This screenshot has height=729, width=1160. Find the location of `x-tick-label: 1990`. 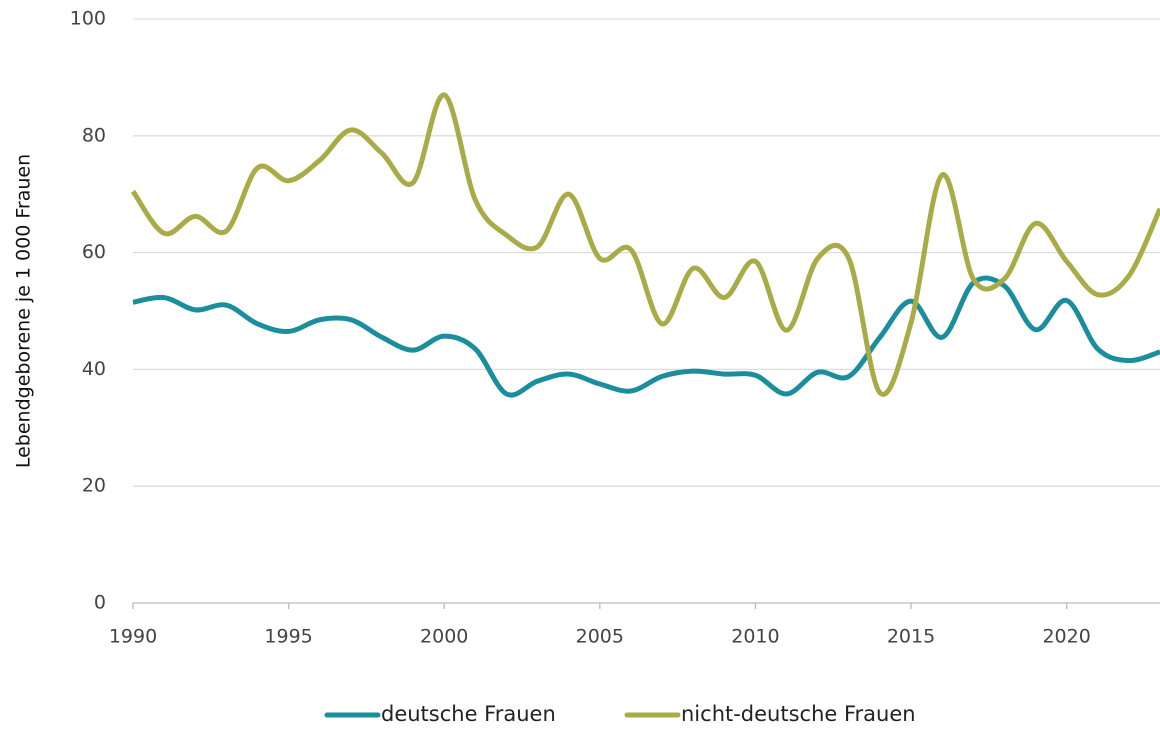

x-tick-label: 1990 is located at coordinates (133, 637).